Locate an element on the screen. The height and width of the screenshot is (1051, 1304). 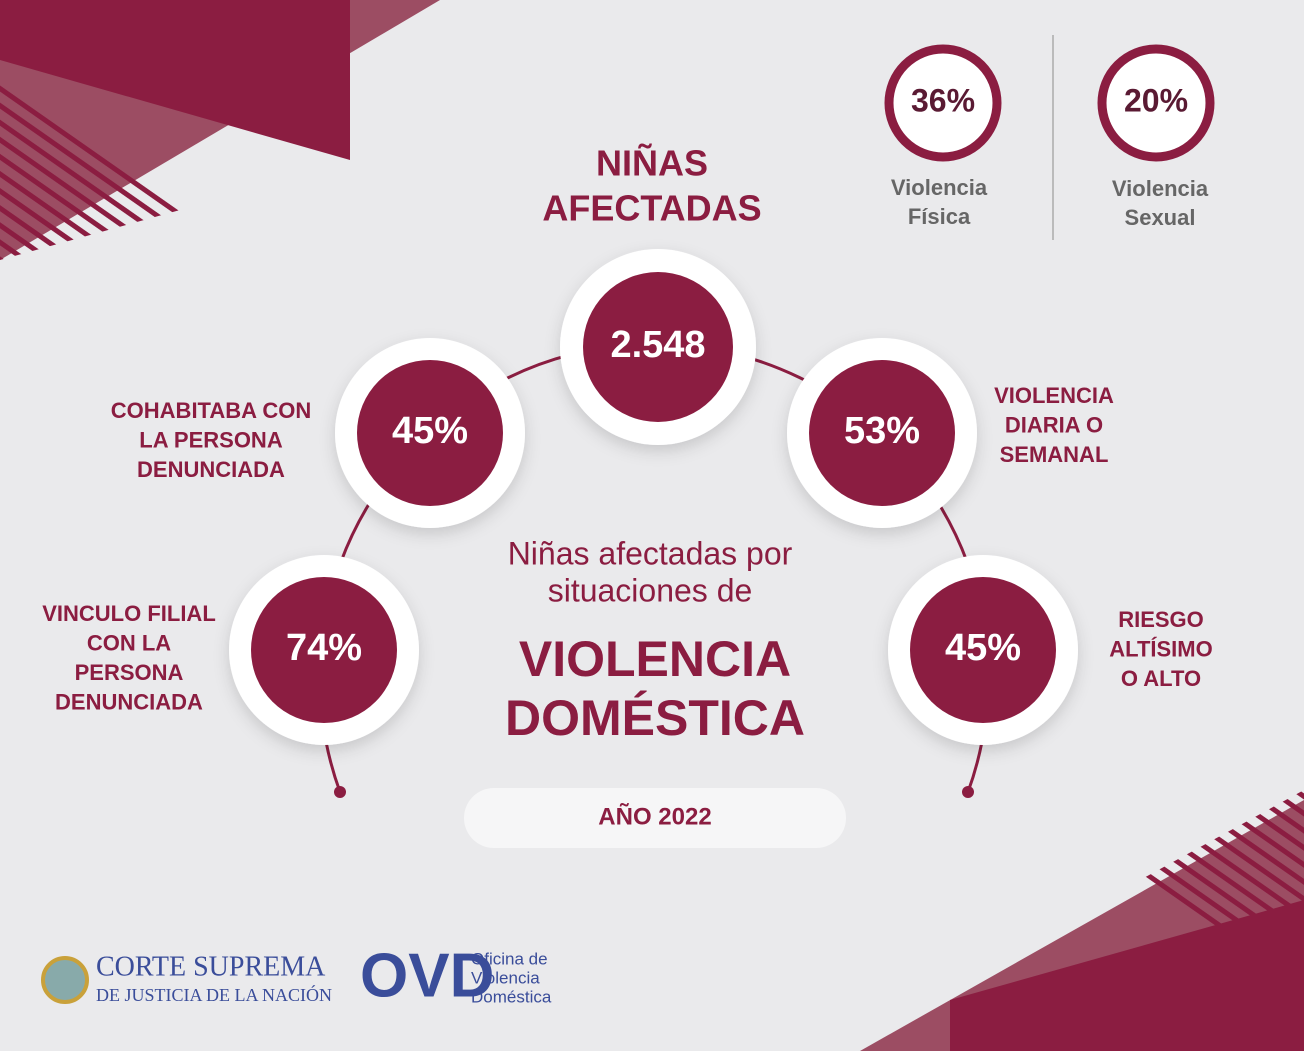
logo-corte: CORTE SUPREMA DE JUSTICIA DE LA NACIÓN is located at coordinates (186, 978).